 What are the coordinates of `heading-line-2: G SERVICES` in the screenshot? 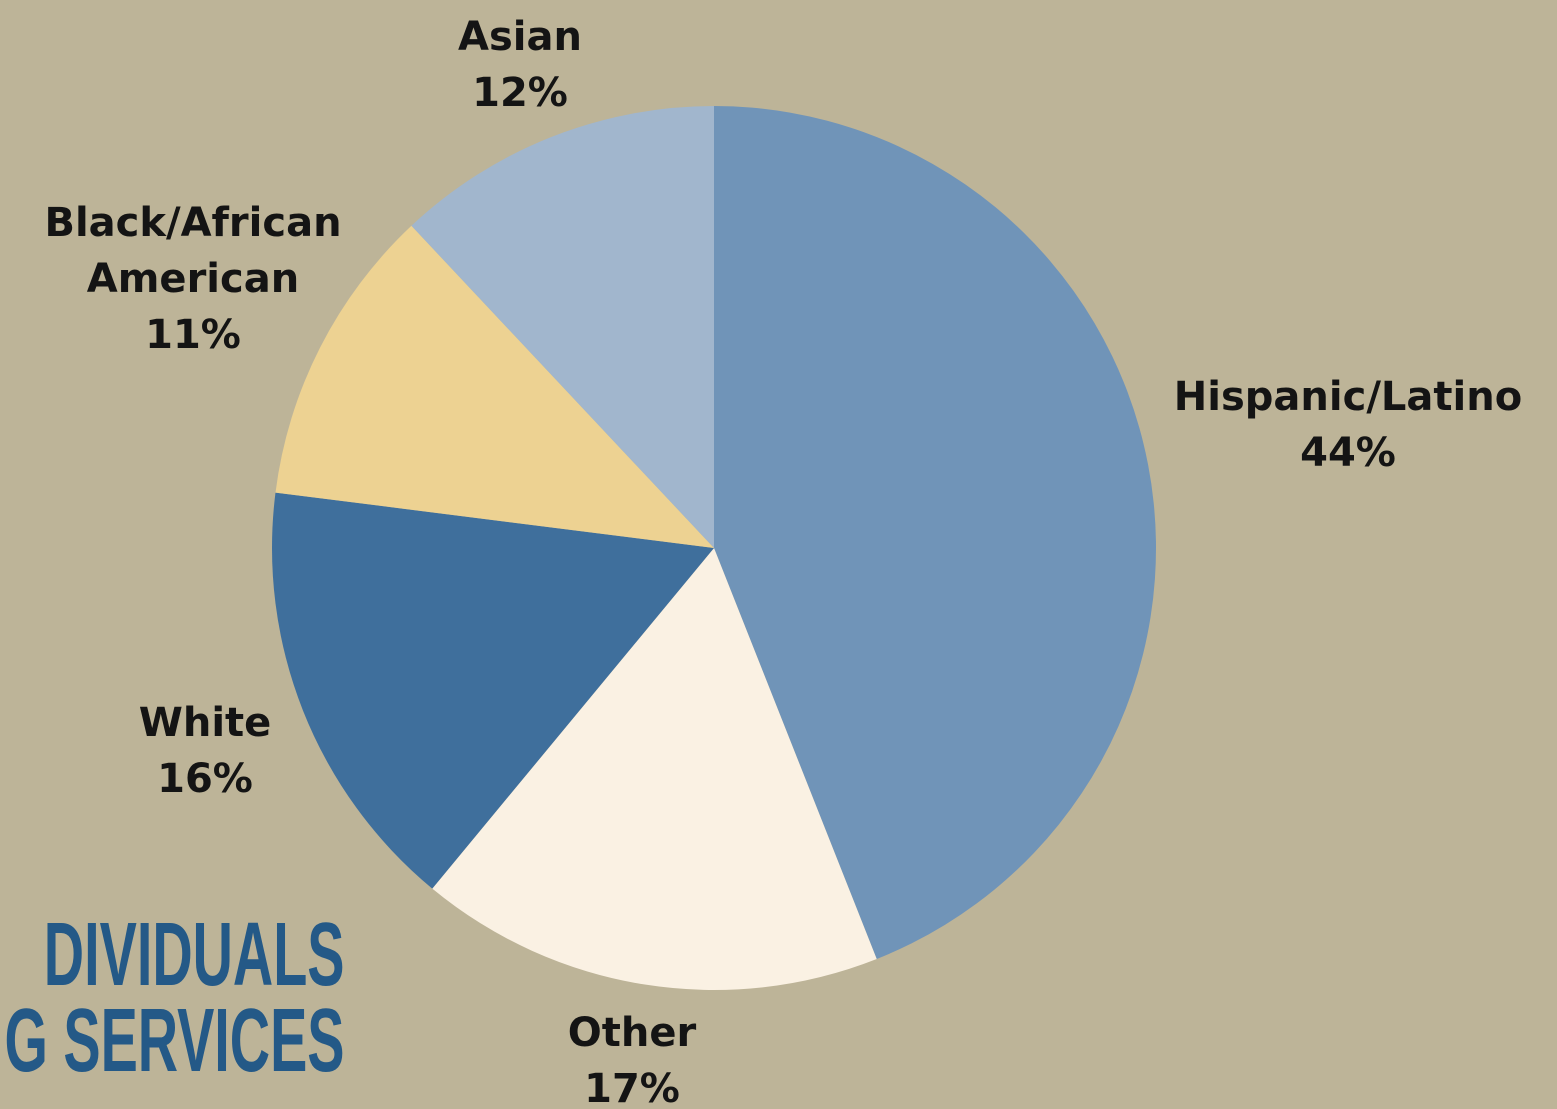 It's located at (174, 1037).